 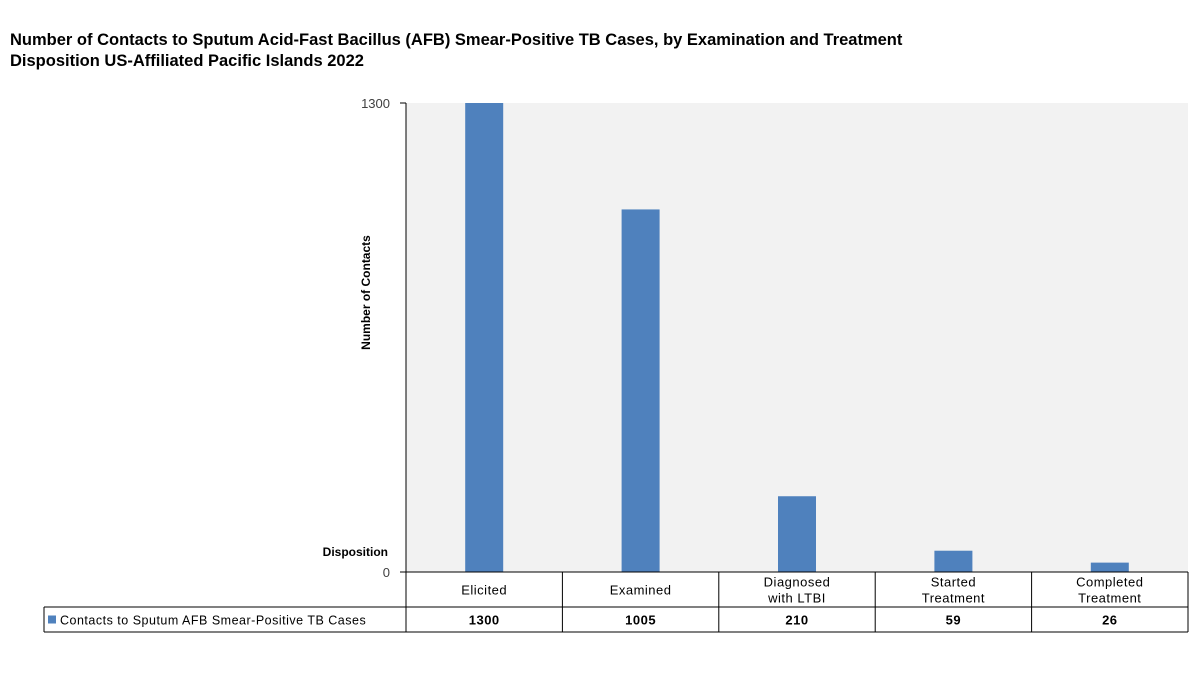 What do you see at coordinates (355, 552) in the screenshot?
I see `x-axis-title: Disposition` at bounding box center [355, 552].